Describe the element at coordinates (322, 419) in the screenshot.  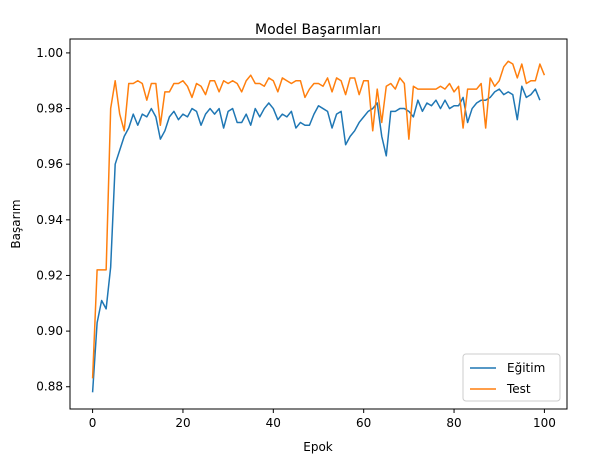
I see `x-axis: 0 20 40 60 80 100` at that location.